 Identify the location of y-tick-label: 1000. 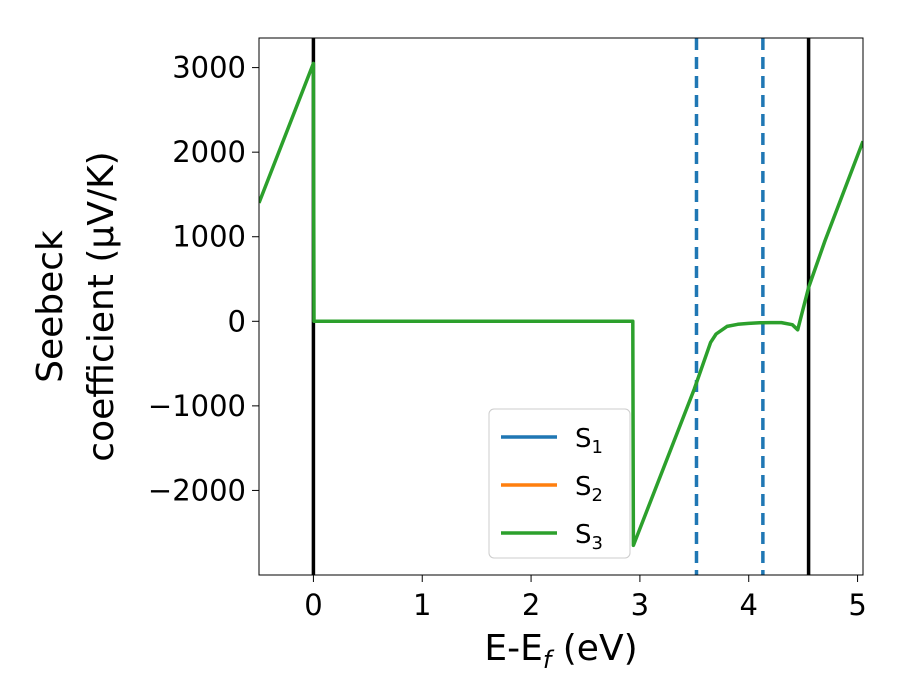
(209, 237).